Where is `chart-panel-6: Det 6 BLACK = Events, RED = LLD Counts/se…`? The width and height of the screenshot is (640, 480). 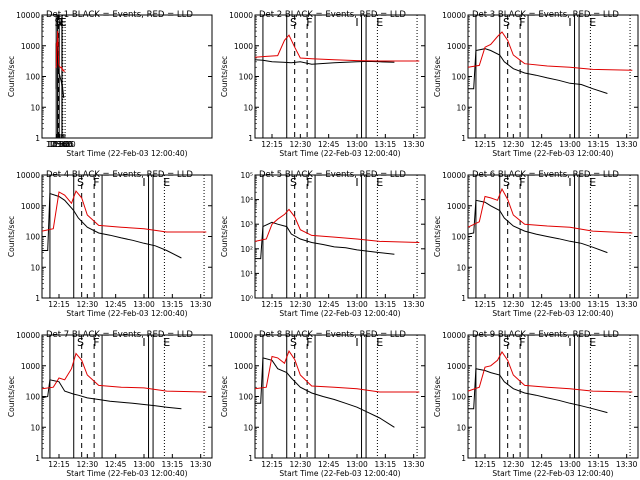
chart-panel-6: Det 6 BLACK = Events, RED = LLD Counts/se… is located at coordinates (536, 244).